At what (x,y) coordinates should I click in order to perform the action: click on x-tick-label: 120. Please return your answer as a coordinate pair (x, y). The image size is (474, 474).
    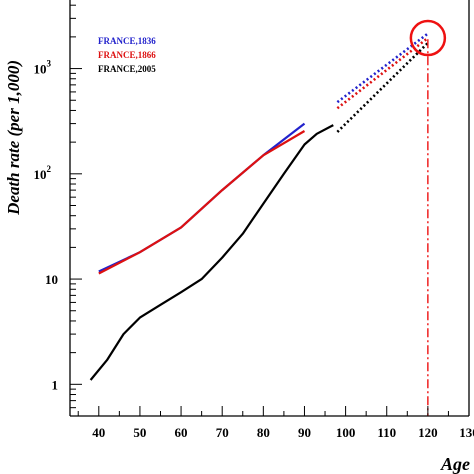
    Looking at the image, I should click on (428, 432).